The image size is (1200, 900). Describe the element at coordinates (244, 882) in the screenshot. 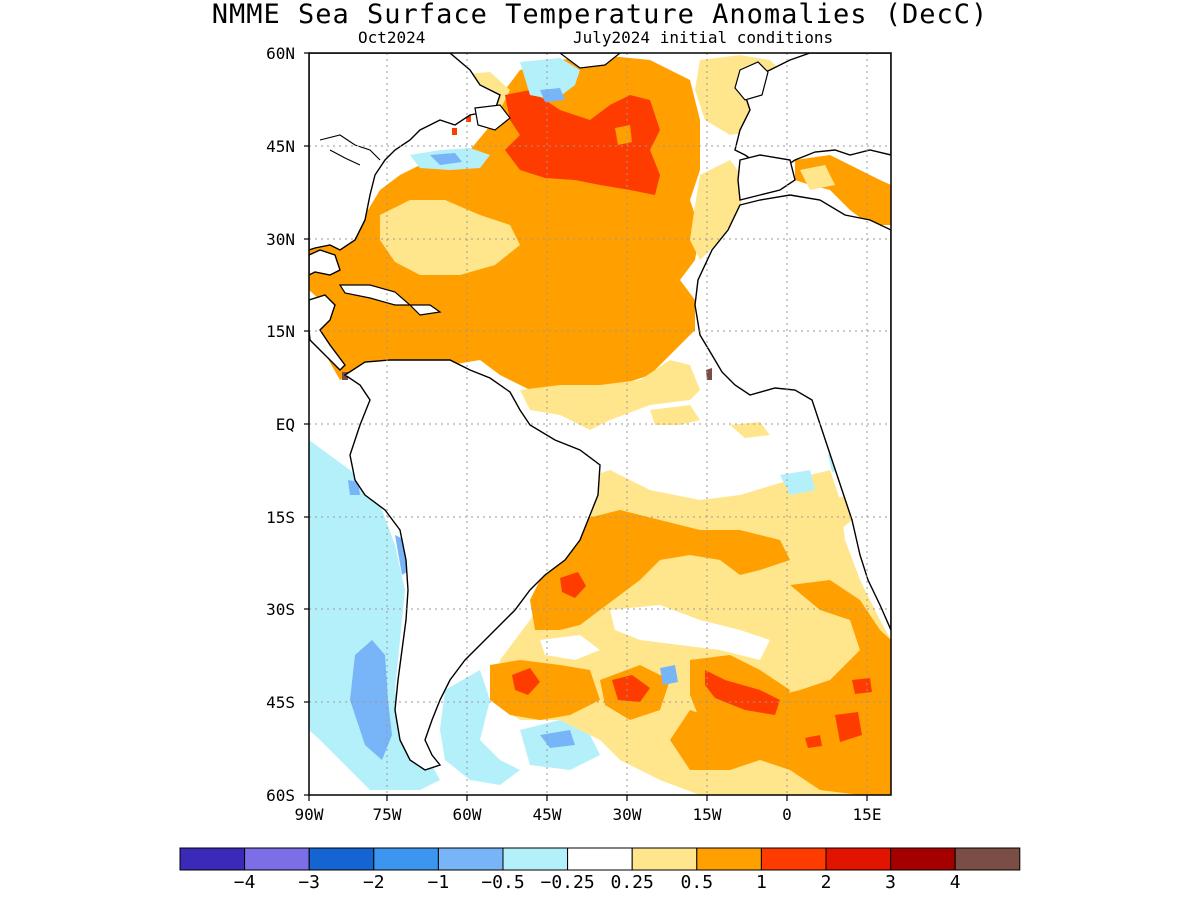

I see `colorbar-label: −4` at that location.